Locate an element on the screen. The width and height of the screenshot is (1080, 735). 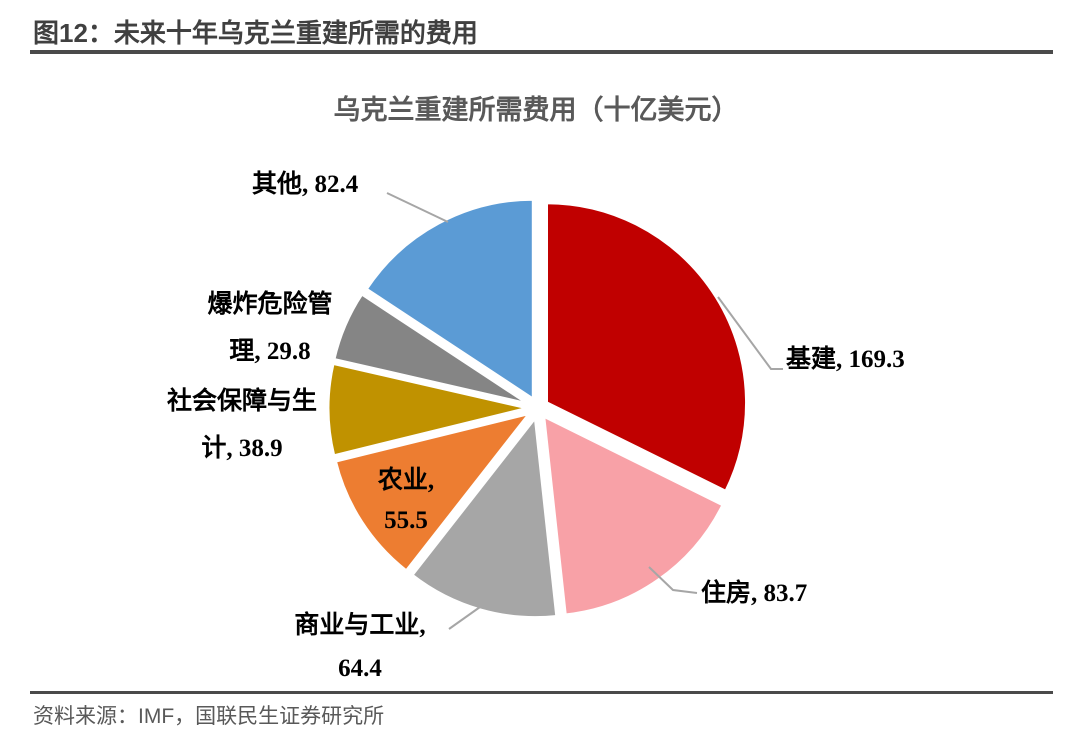
chart-title: 乌克兰重建所需费用（十亿美元） is located at coordinates (536, 110).